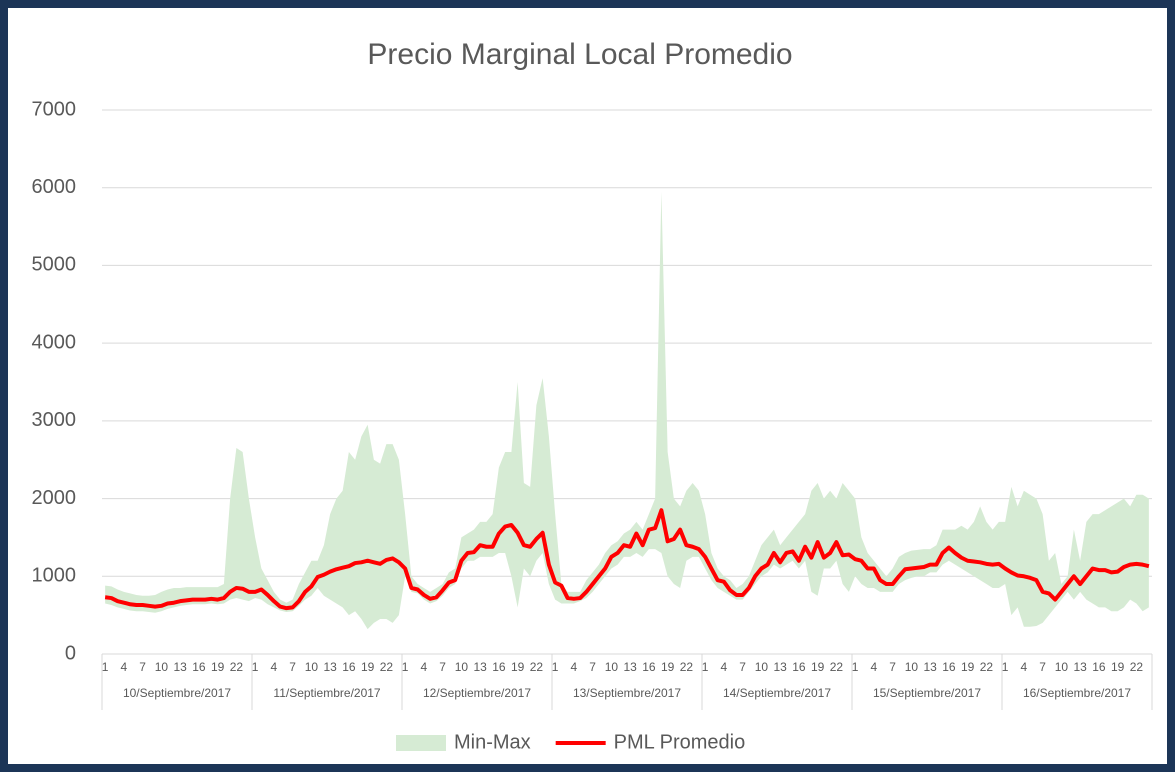  Describe the element at coordinates (54, 187) in the screenshot. I see `y-tick-label: 6000` at that location.